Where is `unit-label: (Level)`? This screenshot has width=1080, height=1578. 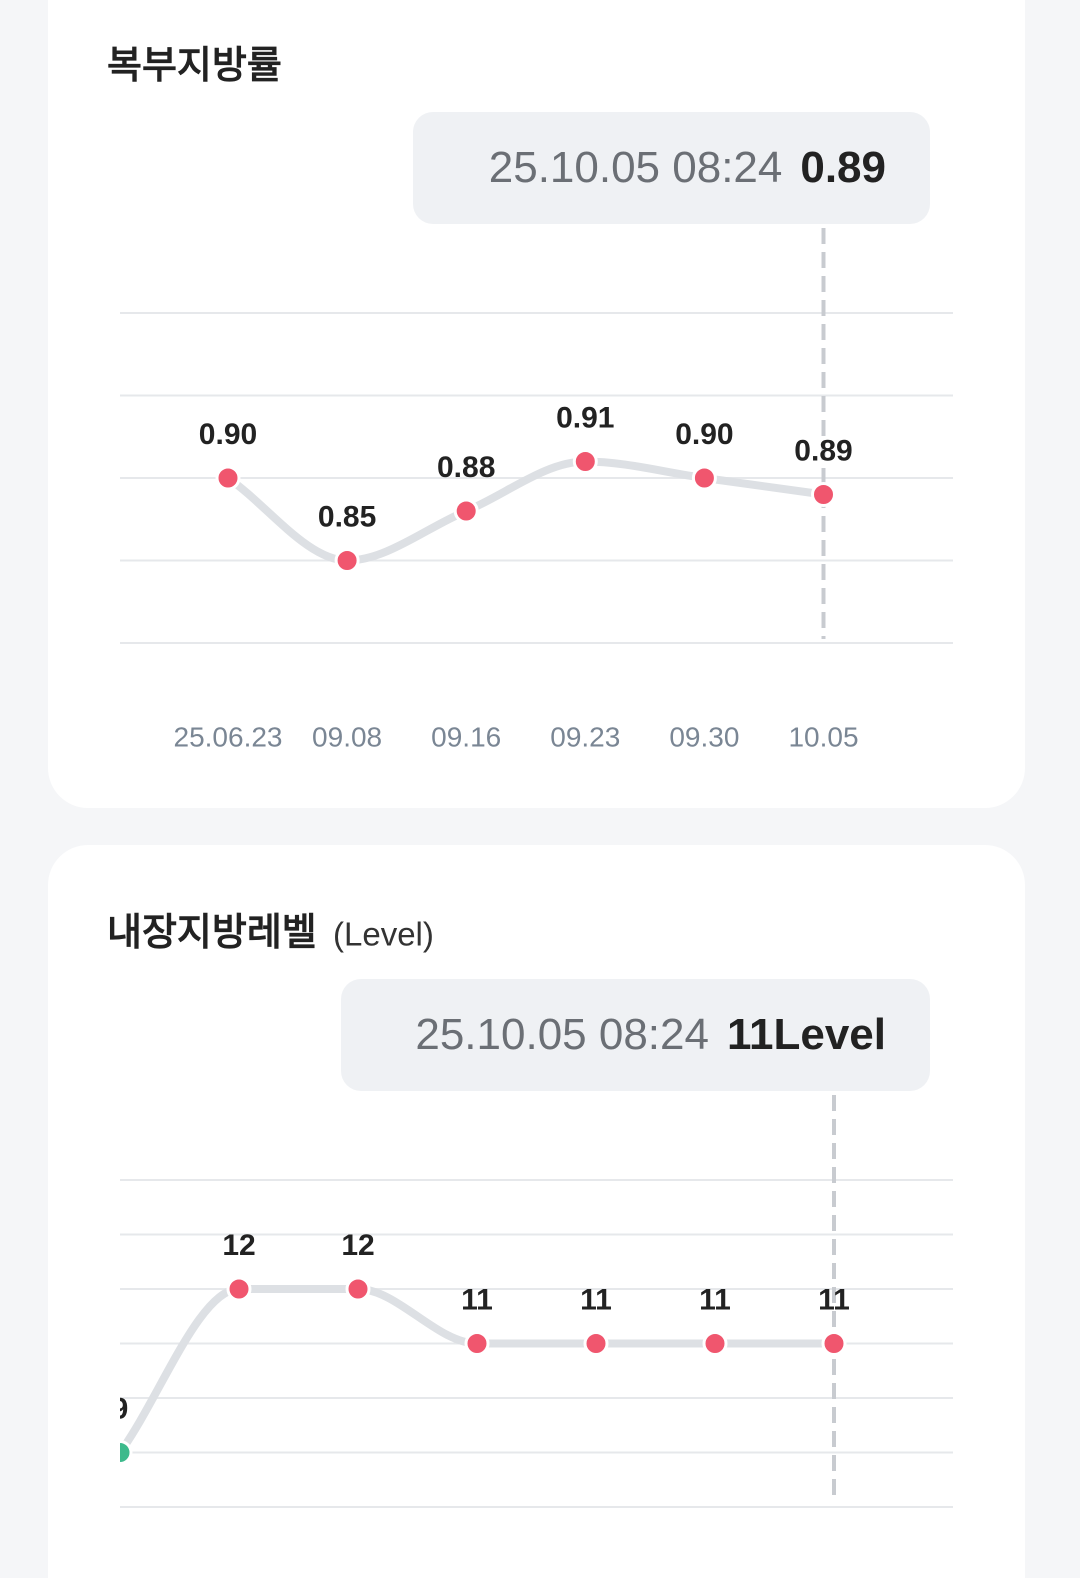
unit-label: (Level) is located at coordinates (383, 934).